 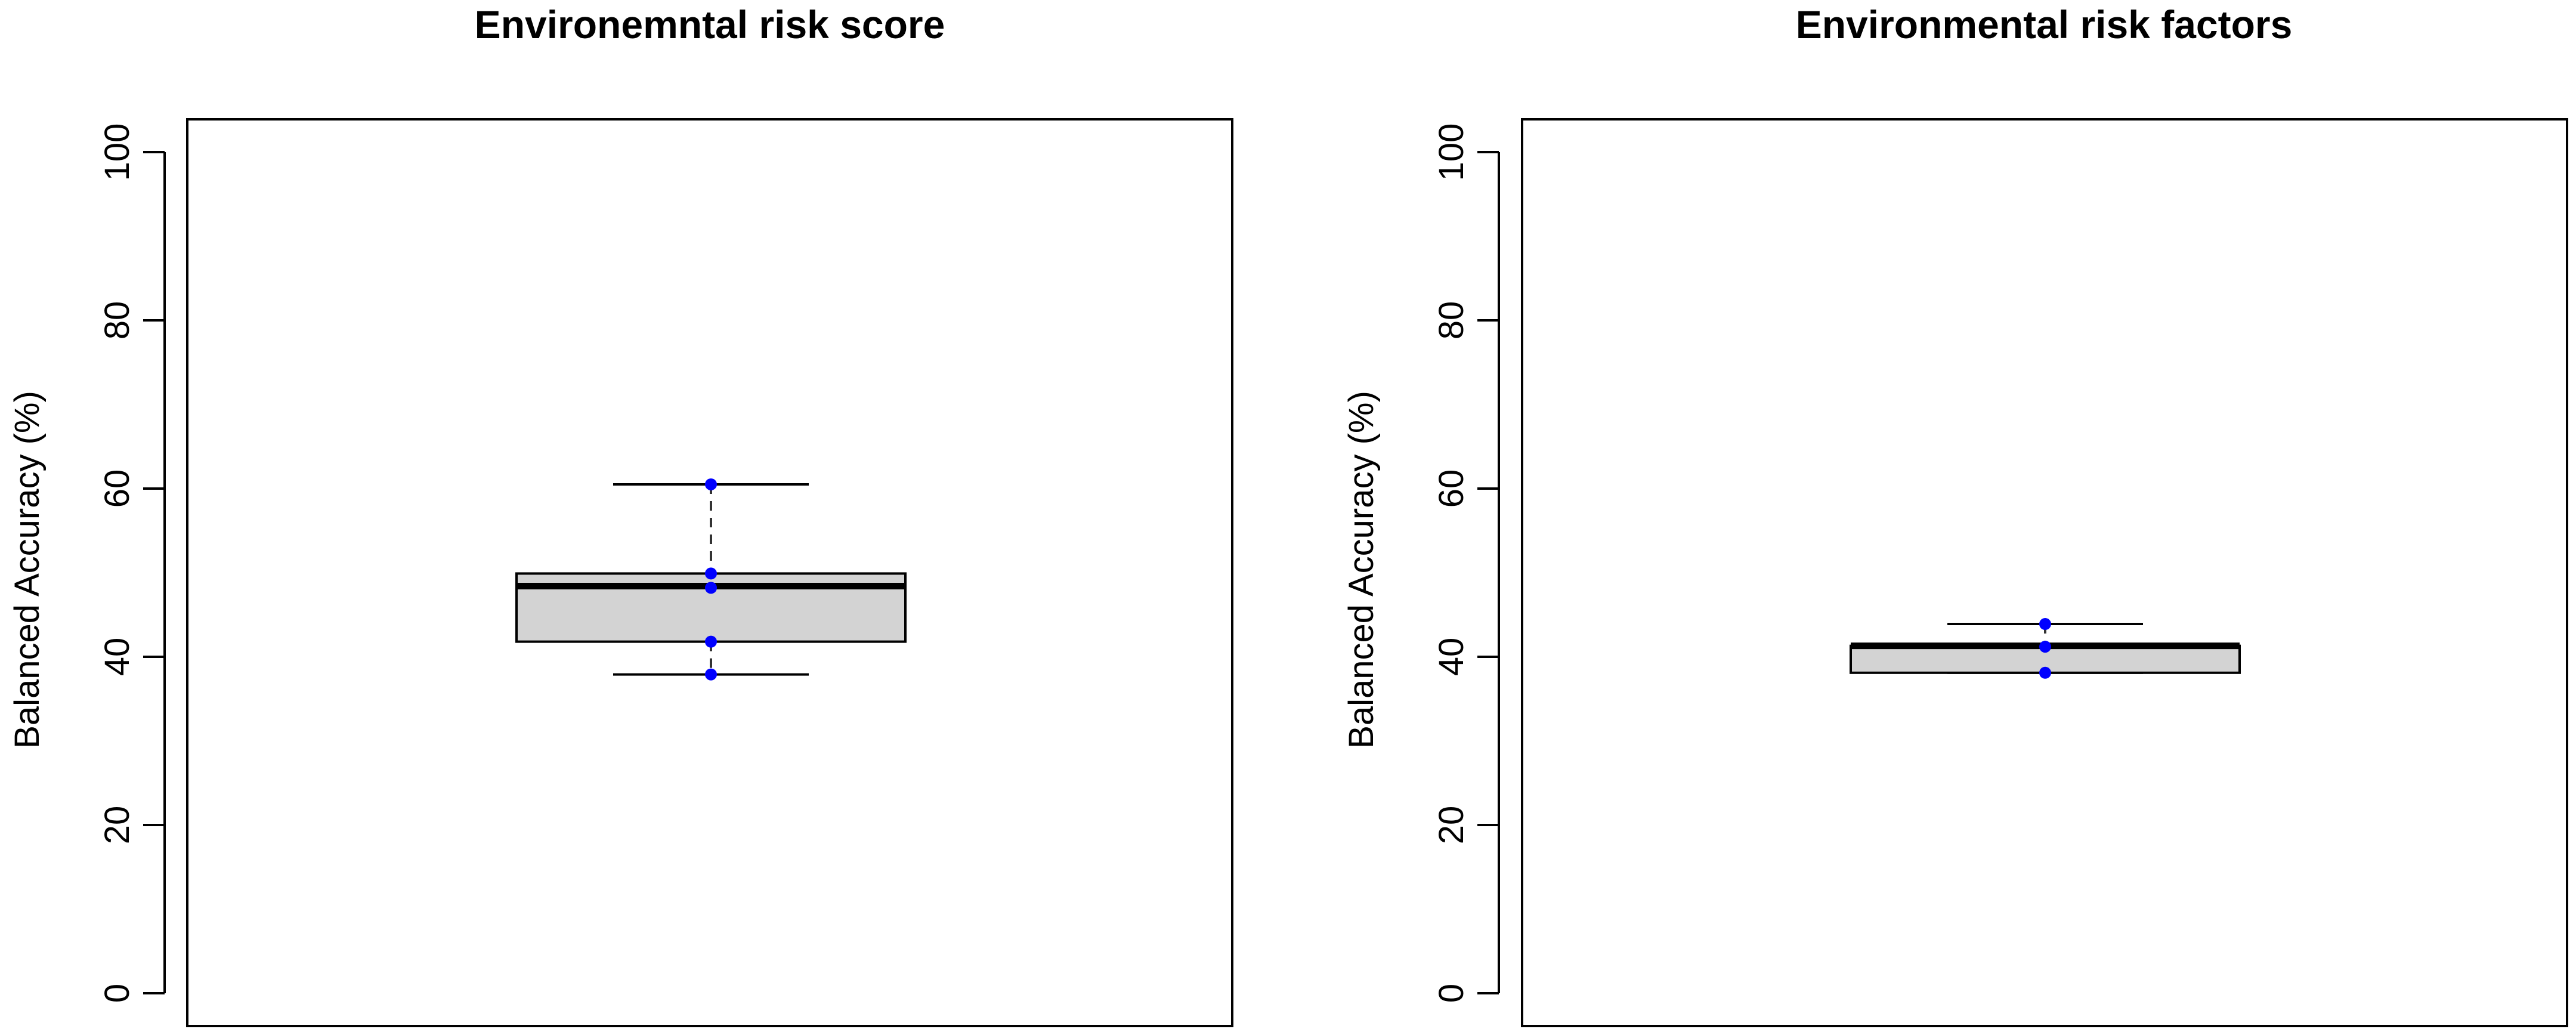 I want to click on panel-title: Environemntal risk score, so click(x=710, y=24).